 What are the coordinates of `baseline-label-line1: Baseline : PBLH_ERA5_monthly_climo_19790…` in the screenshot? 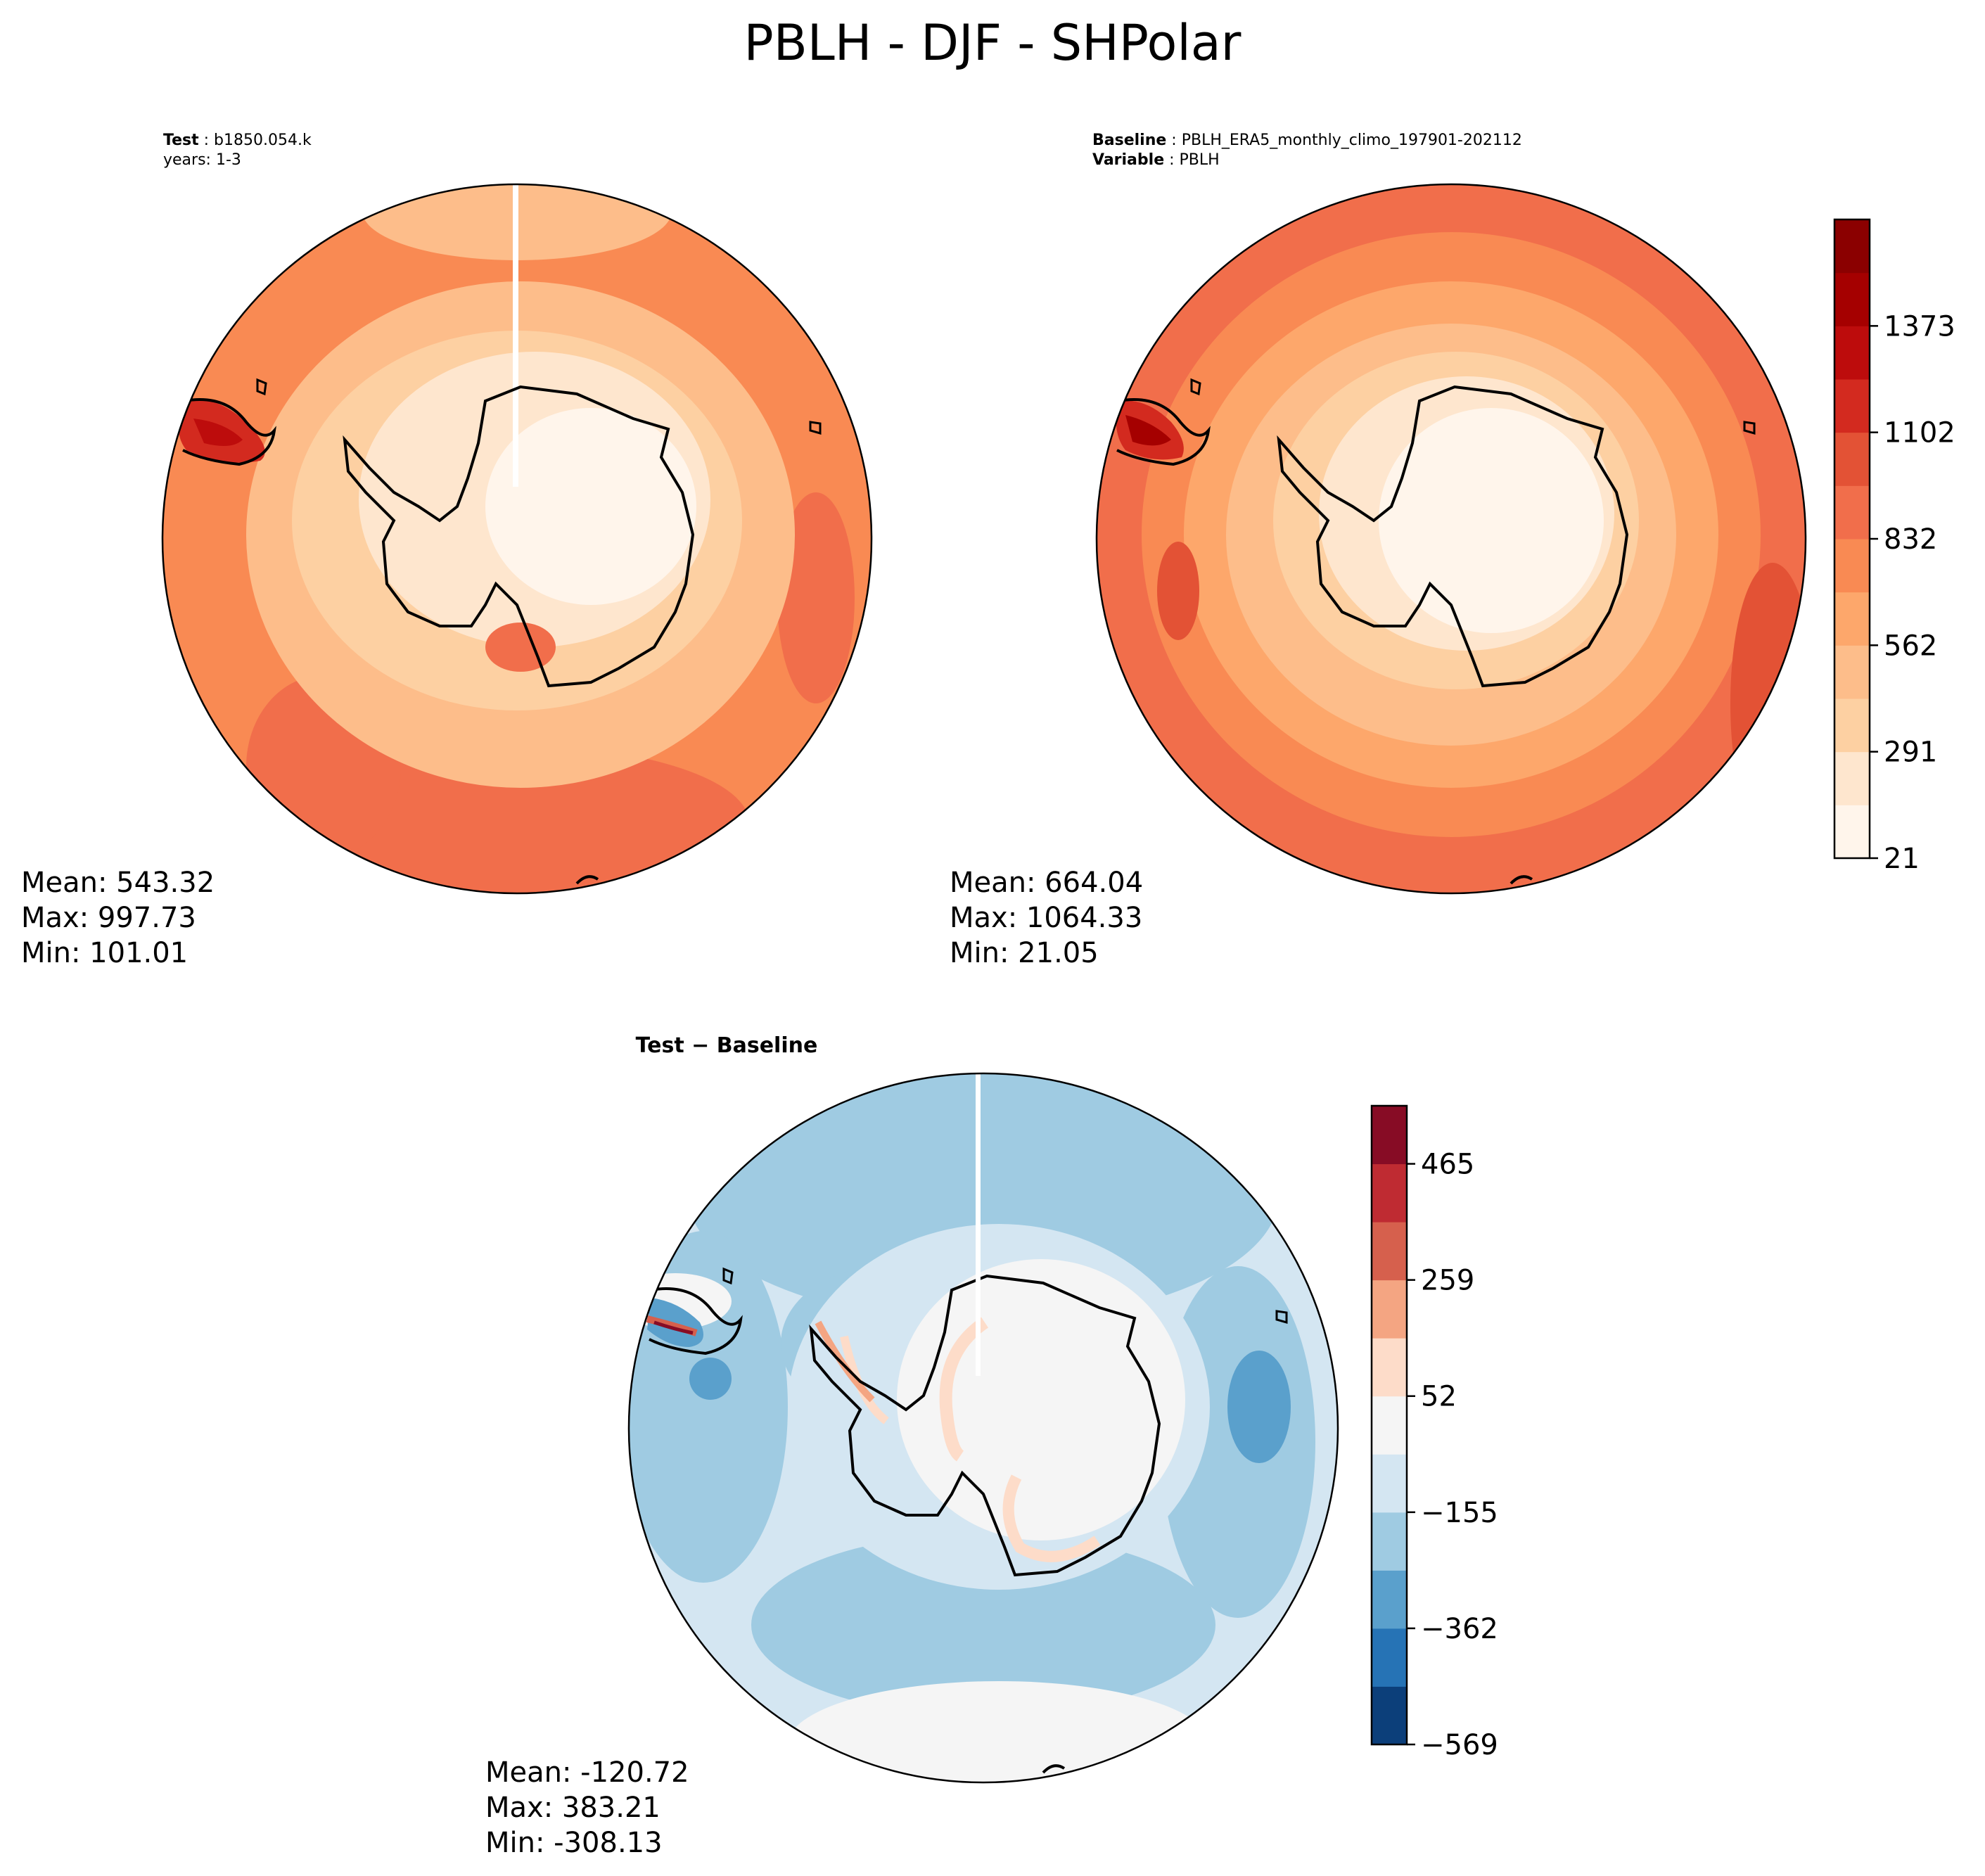 It's located at (1307, 140).